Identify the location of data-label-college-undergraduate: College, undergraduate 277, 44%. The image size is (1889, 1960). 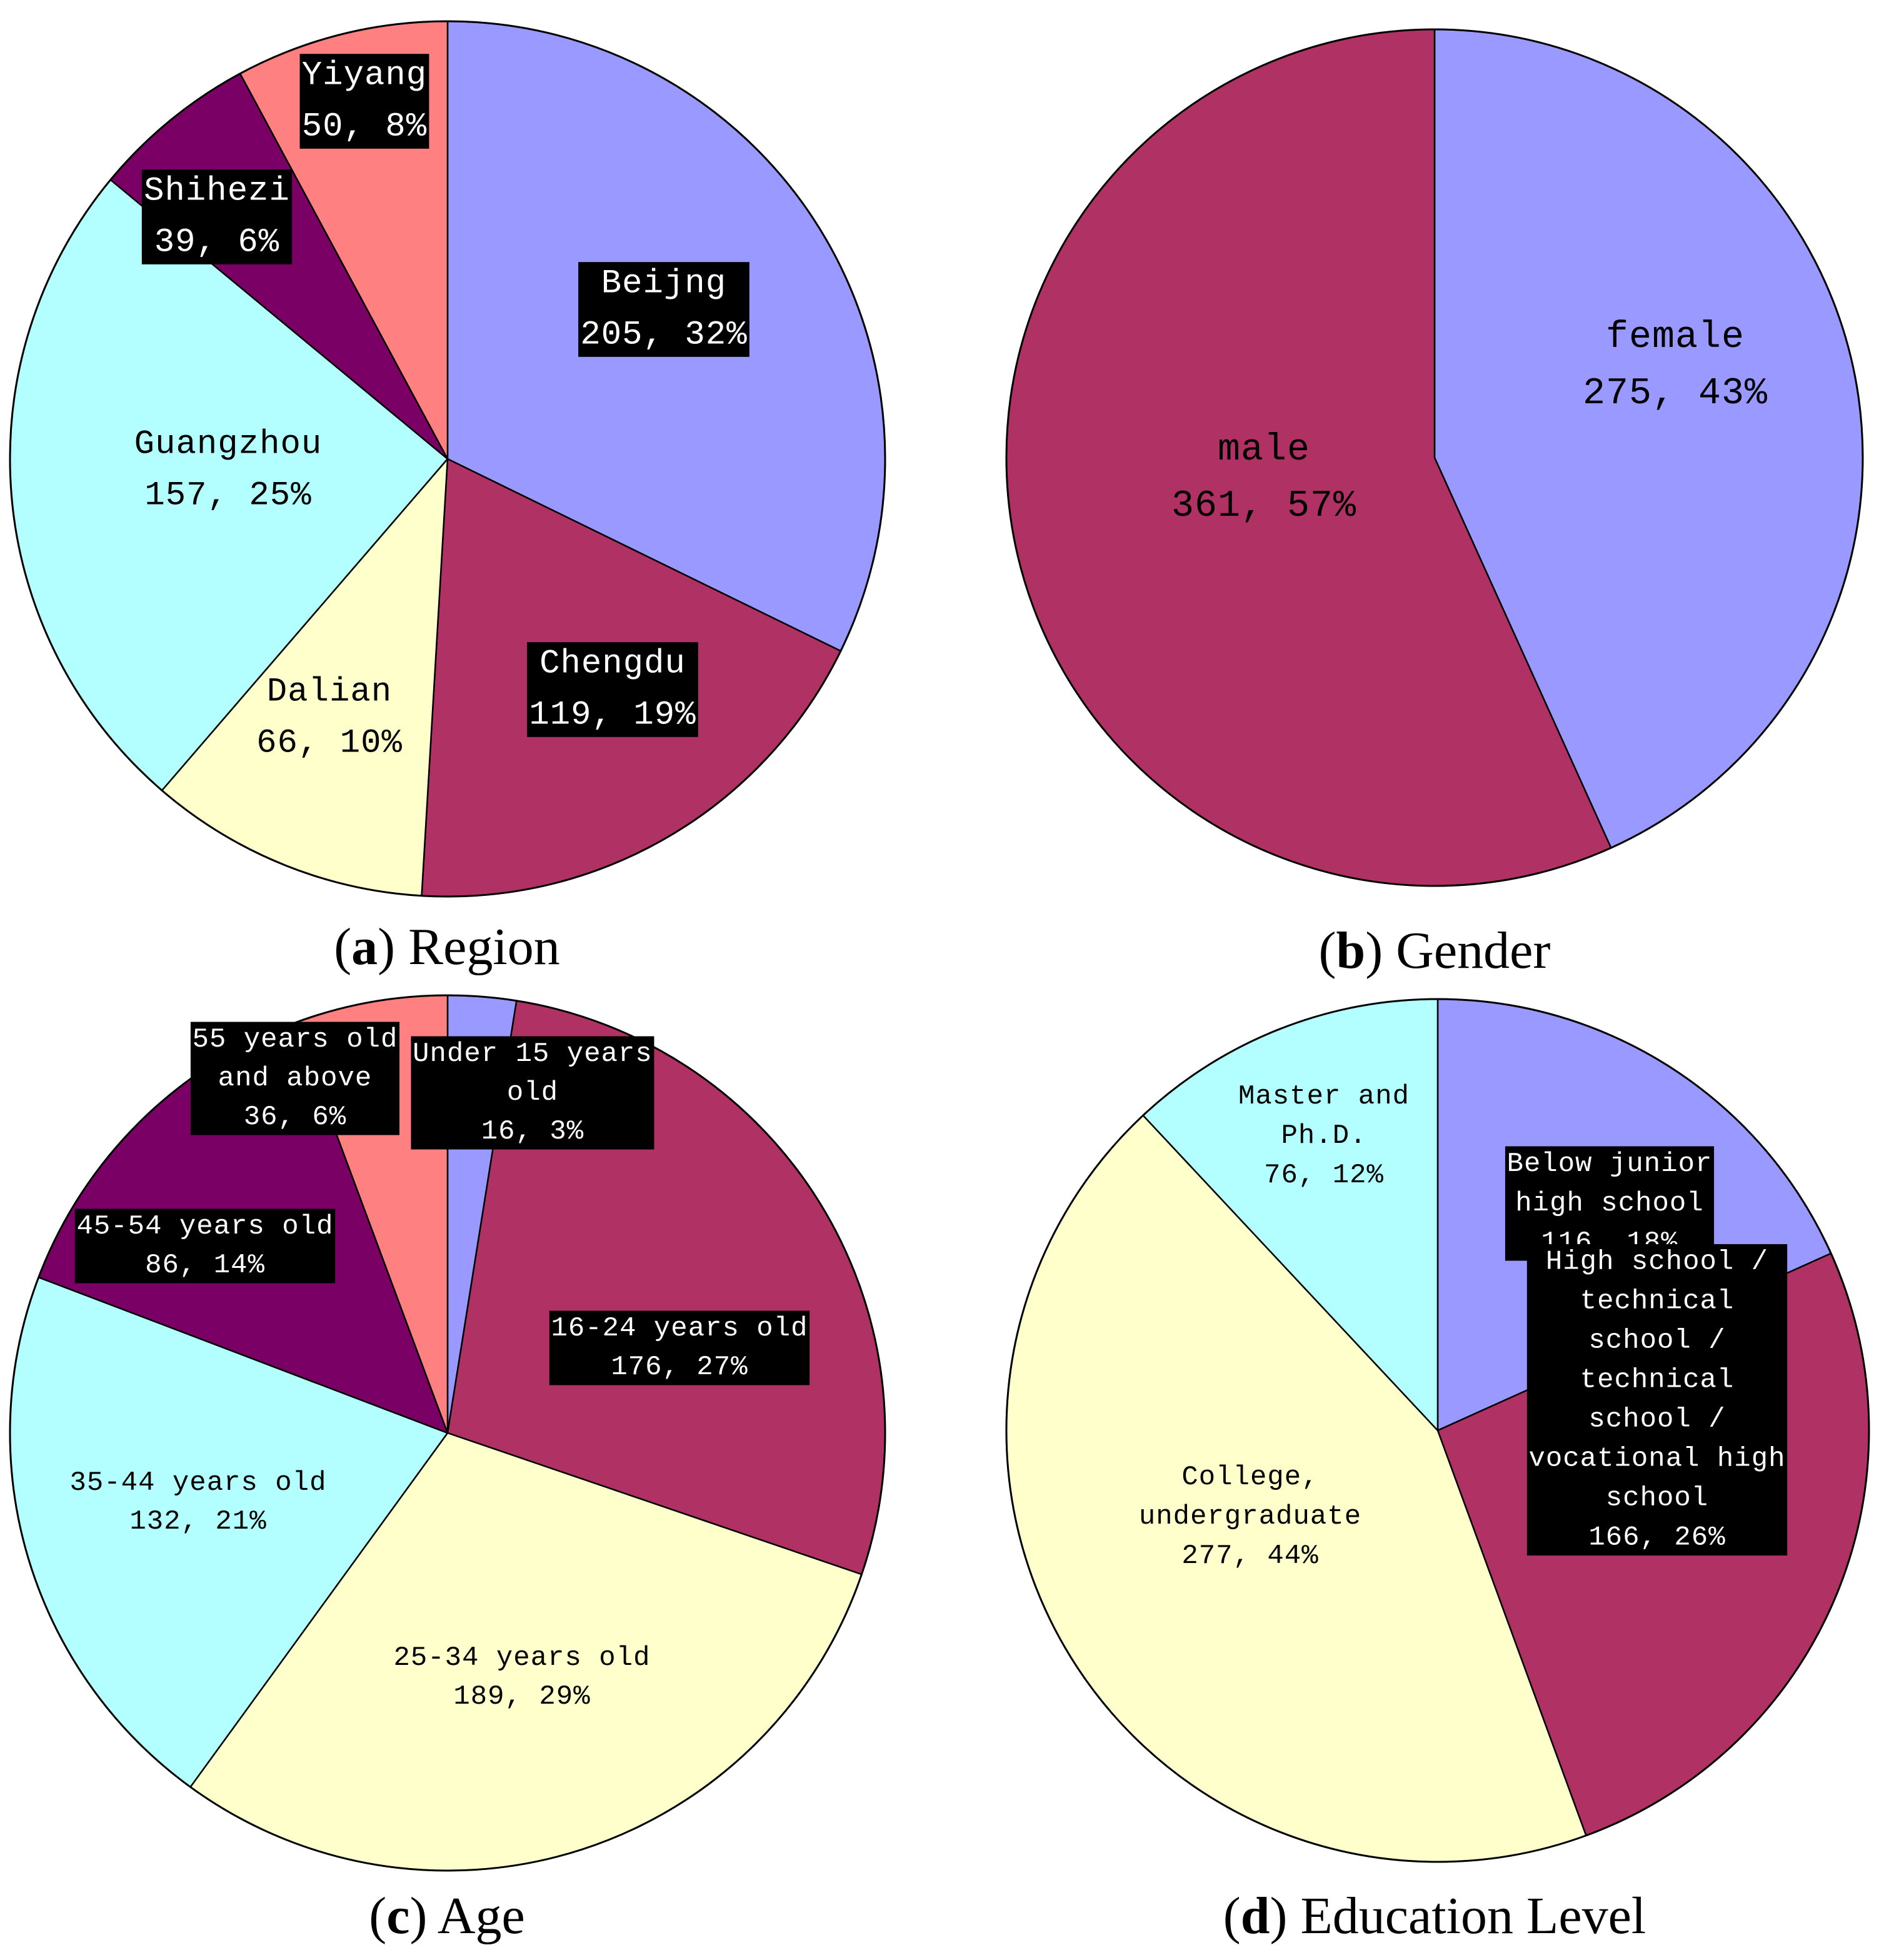
(1250, 1517).